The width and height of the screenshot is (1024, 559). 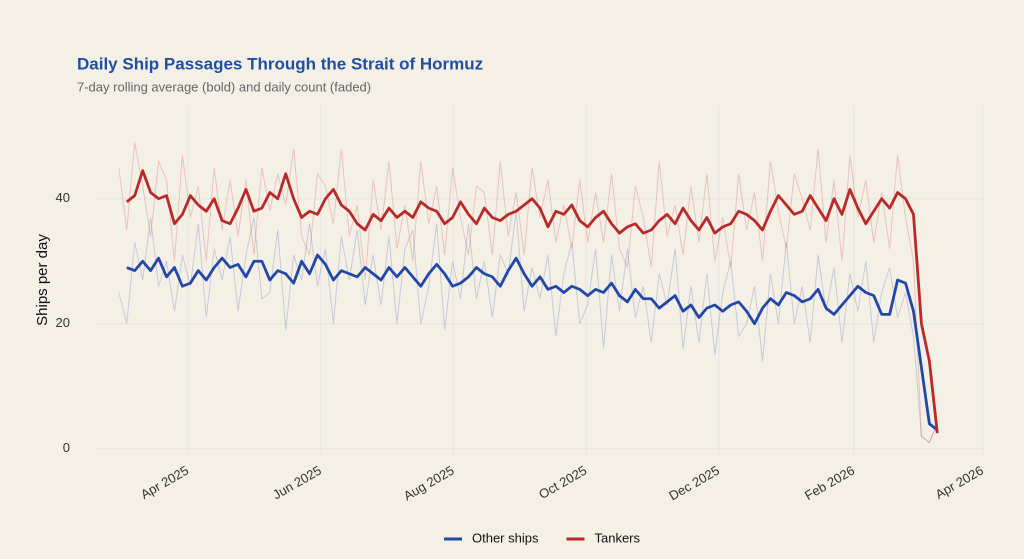 I want to click on y-axis-label: Ships per day, so click(x=42, y=280).